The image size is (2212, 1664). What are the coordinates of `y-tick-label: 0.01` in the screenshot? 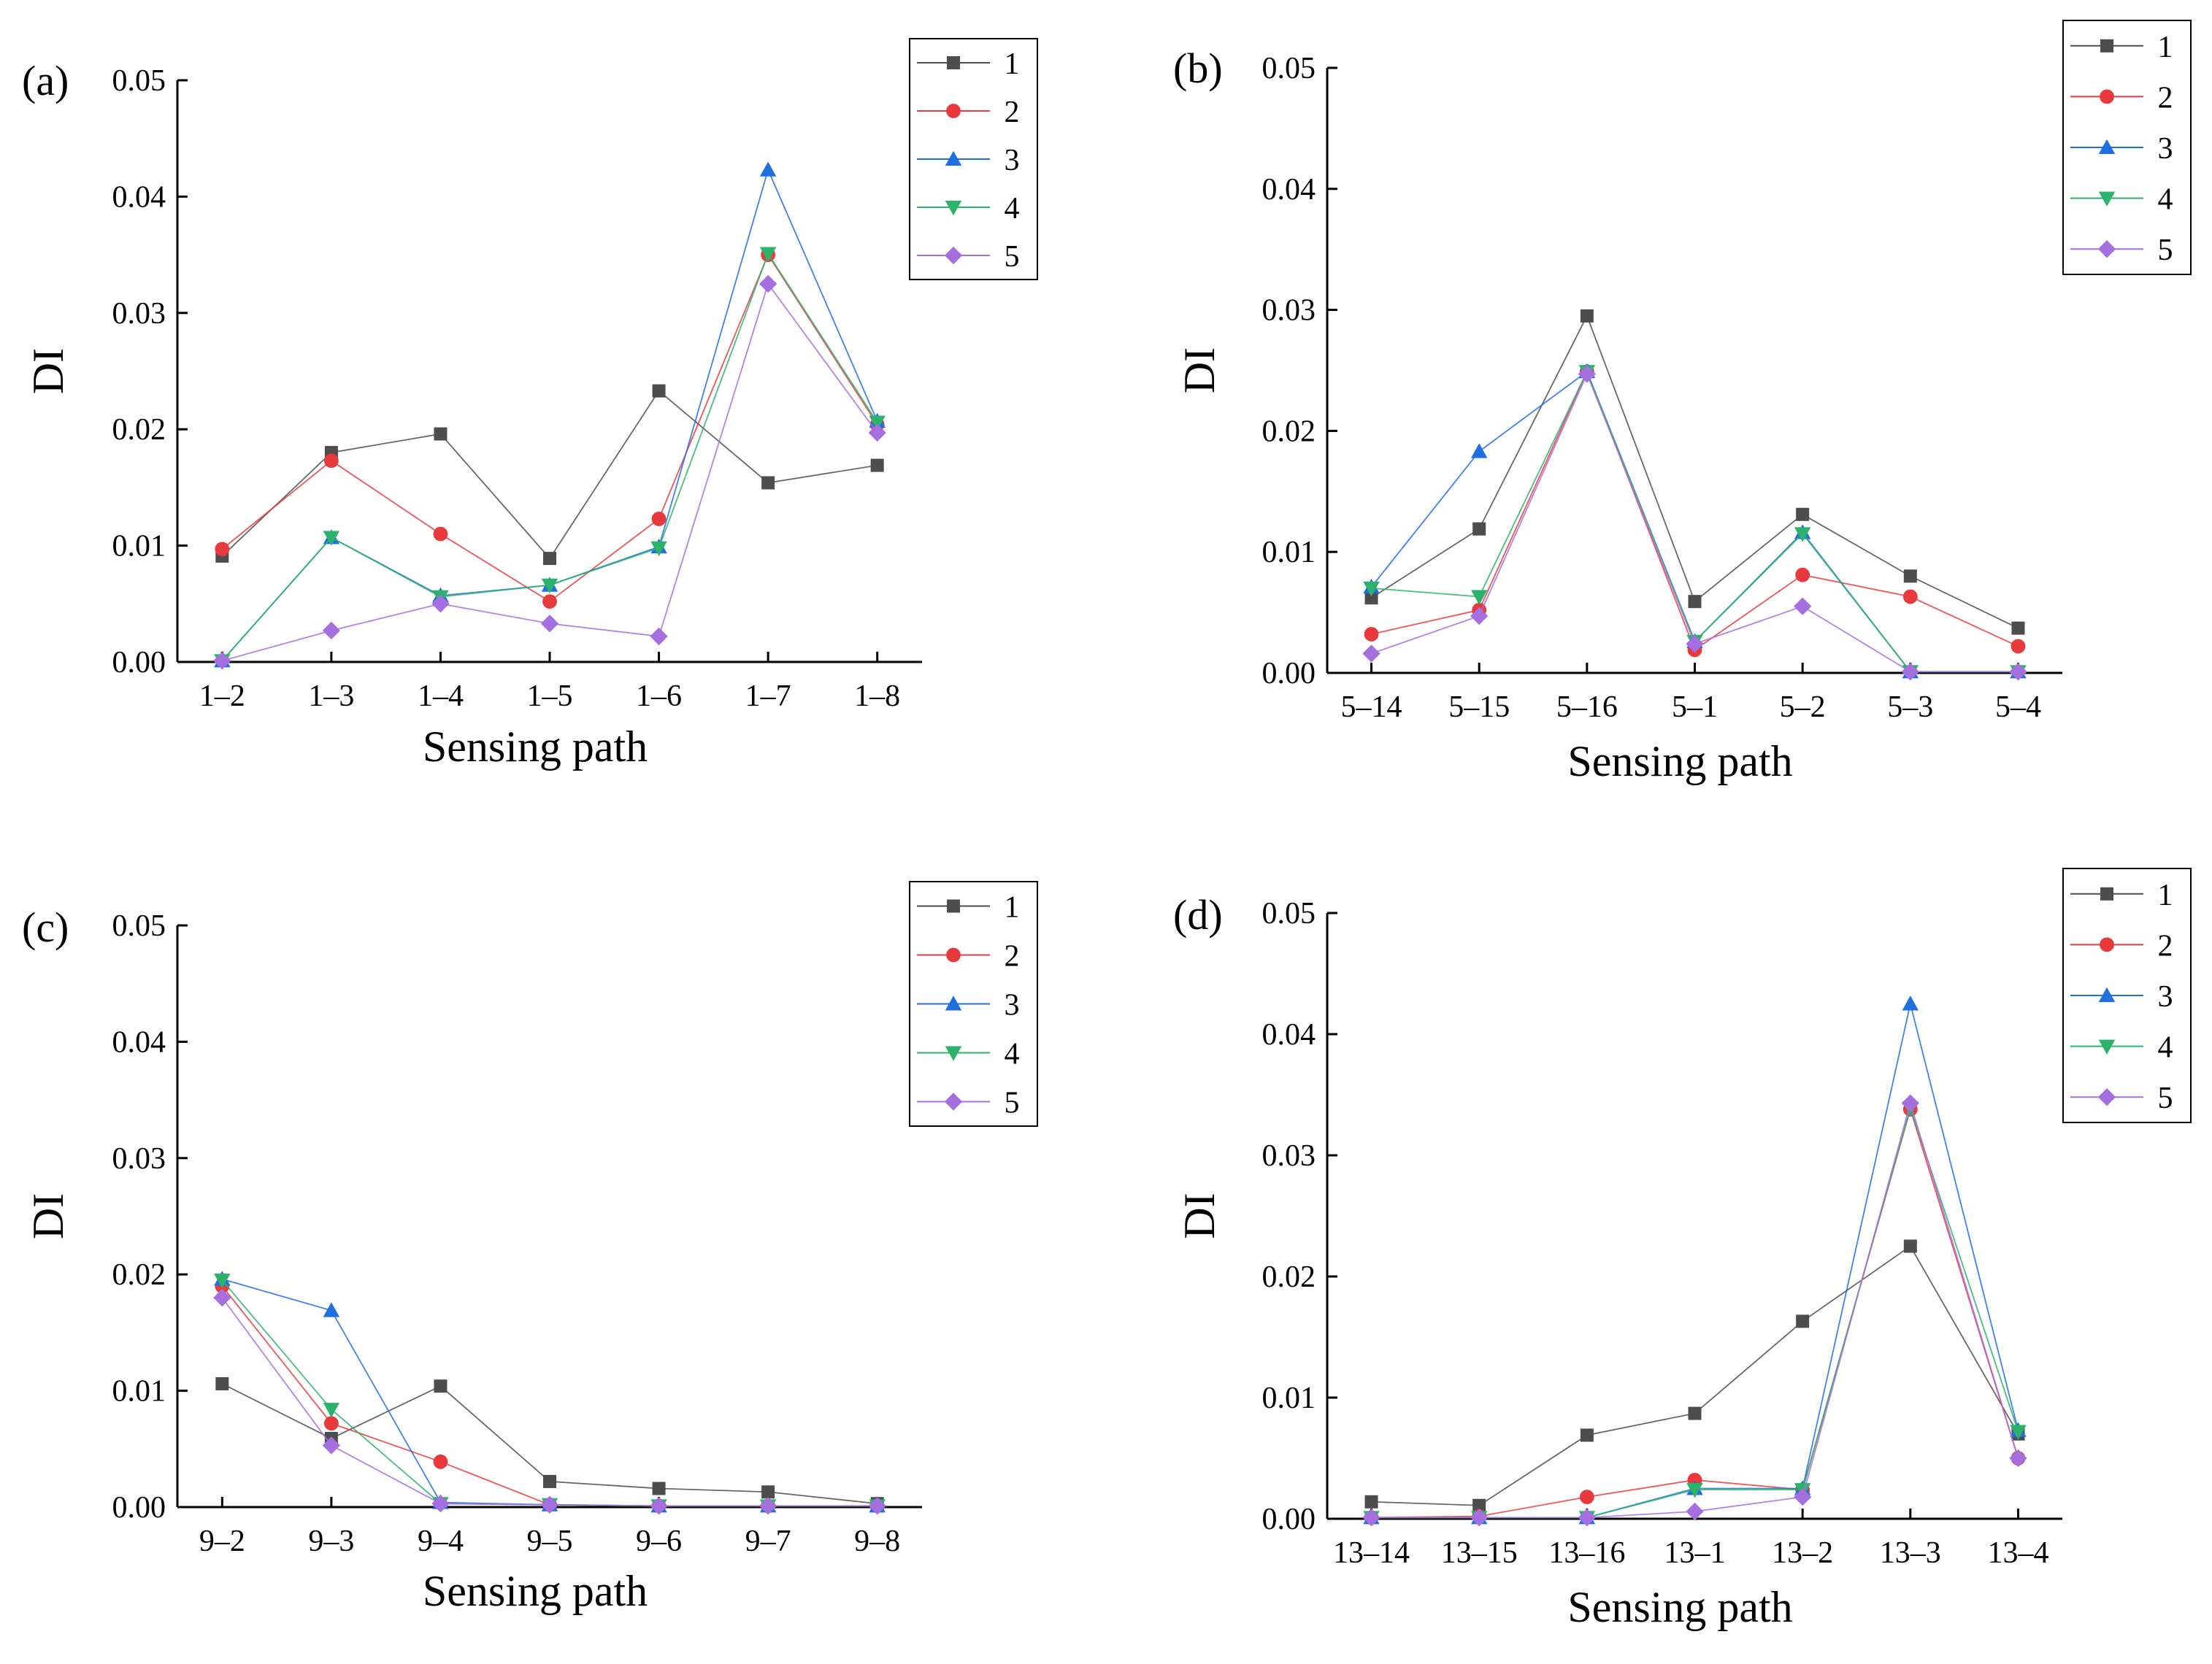 It's located at (139, 547).